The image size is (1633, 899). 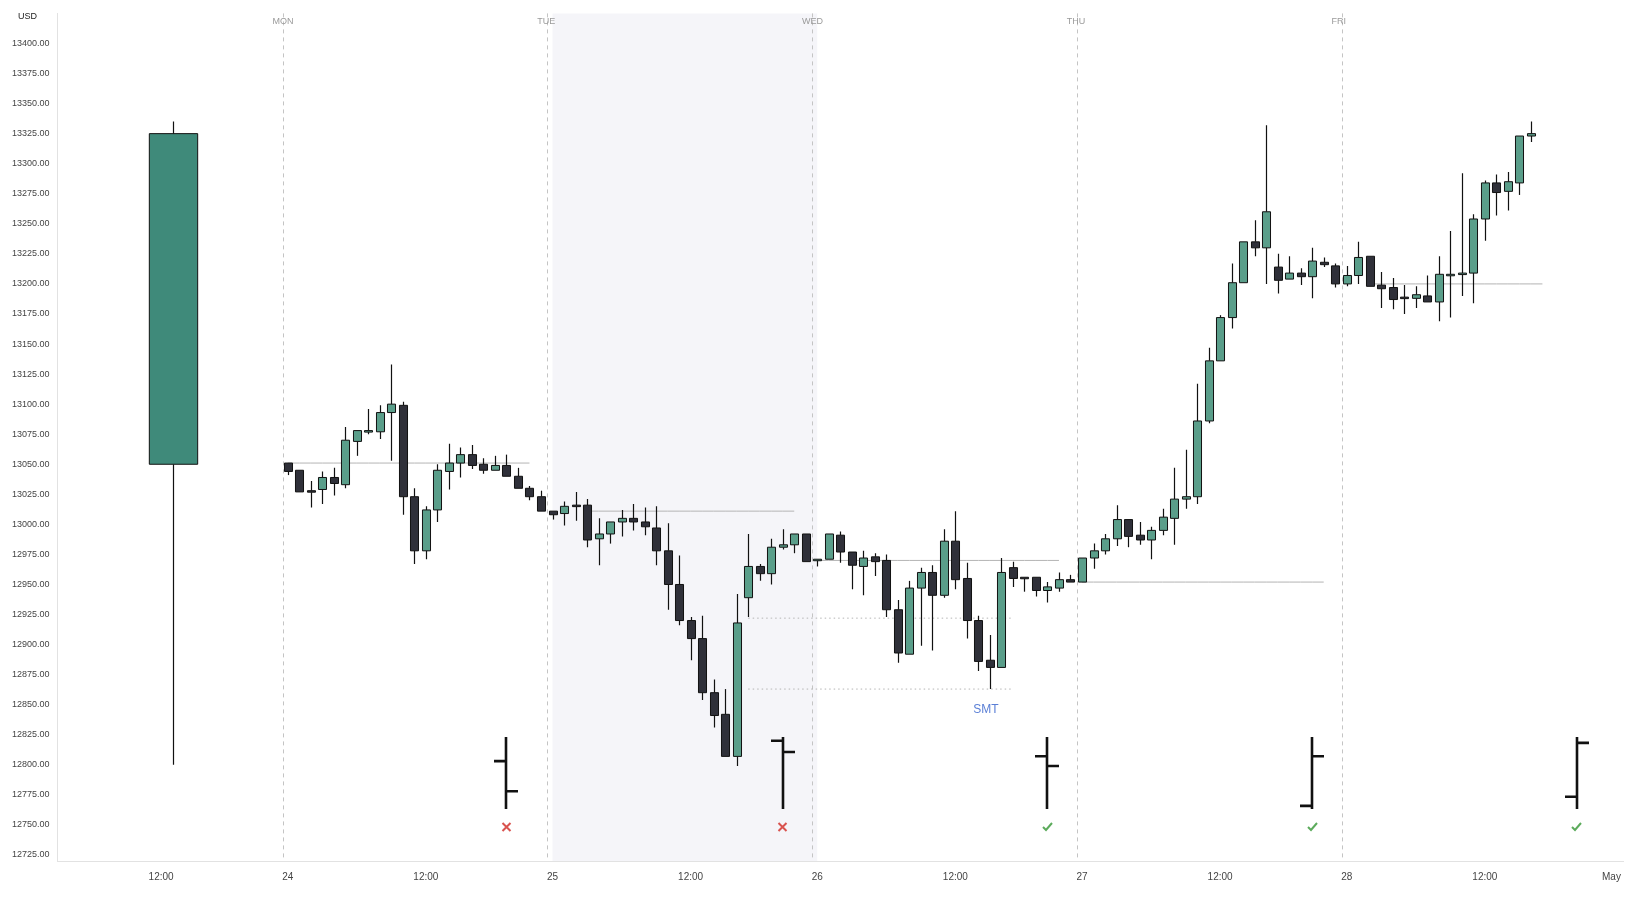 I want to click on y-tick-label: 12750.00, so click(x=30, y=824).